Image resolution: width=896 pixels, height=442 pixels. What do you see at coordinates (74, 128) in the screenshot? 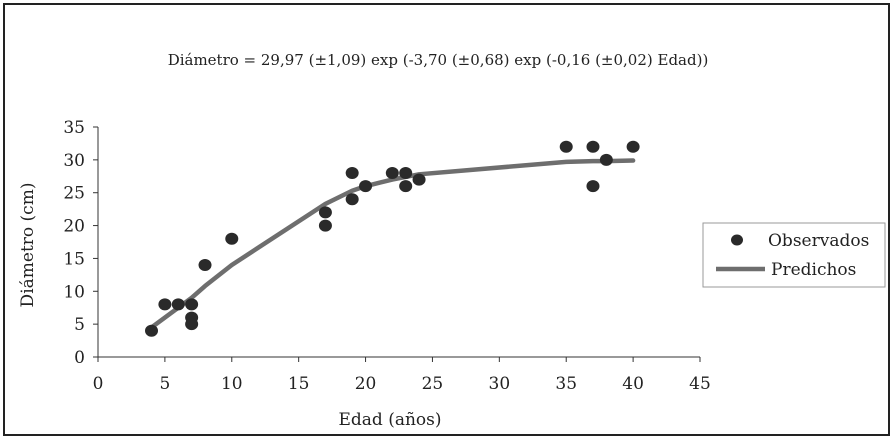
I see `y-tick-label: 35` at bounding box center [74, 128].